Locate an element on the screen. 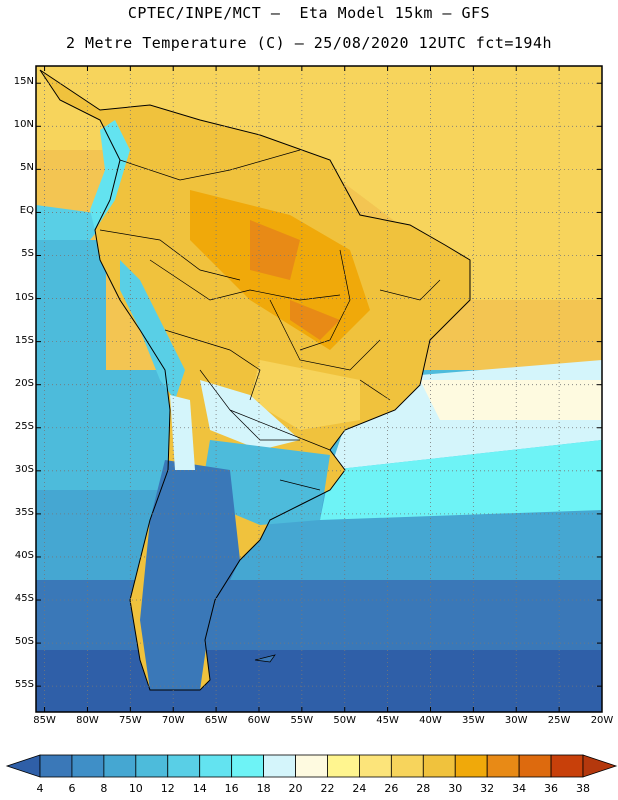  lat-label: 10S is located at coordinates (24, 297).